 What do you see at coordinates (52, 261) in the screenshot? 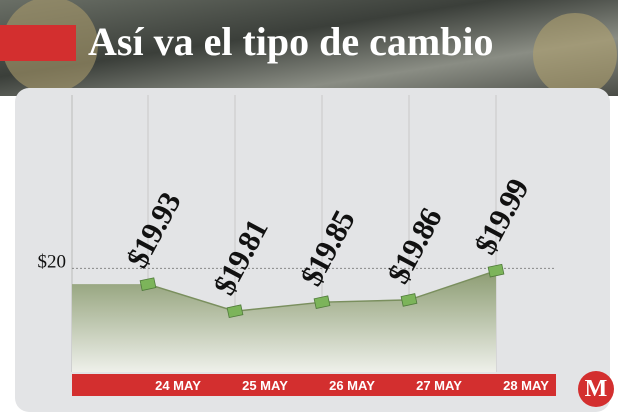
I see `y-tick-label: $20` at bounding box center [52, 261].